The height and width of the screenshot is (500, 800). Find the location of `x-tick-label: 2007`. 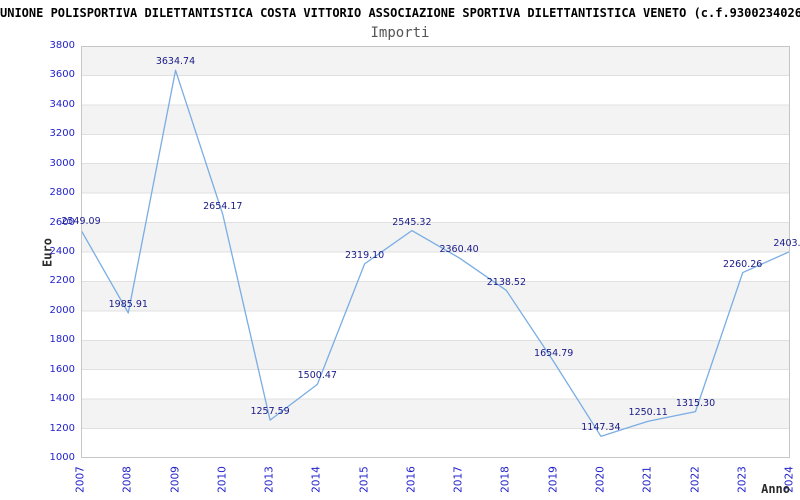

x-tick-label: 2007 is located at coordinates (80, 479).